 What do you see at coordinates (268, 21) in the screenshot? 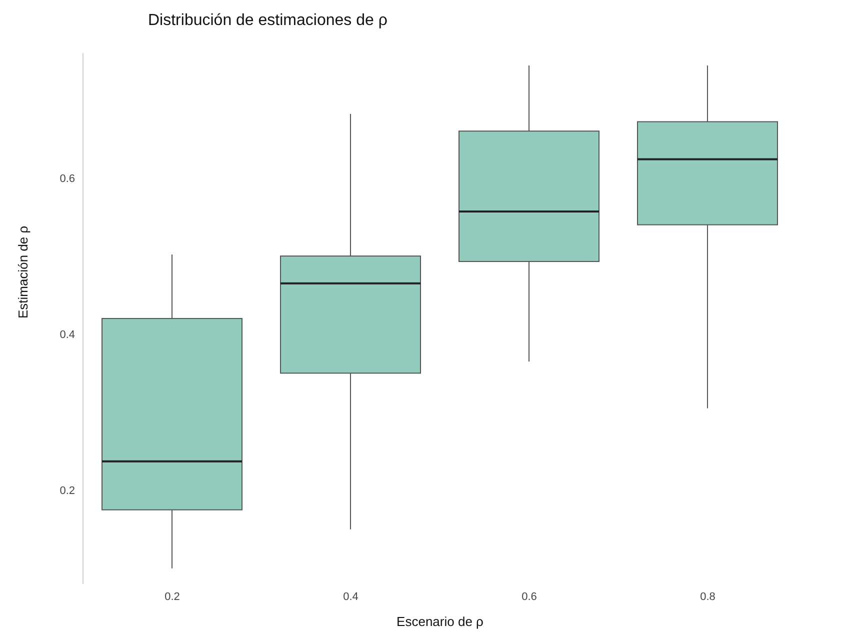
I see `chart-title: Distribución de estimaciones de ρ` at bounding box center [268, 21].